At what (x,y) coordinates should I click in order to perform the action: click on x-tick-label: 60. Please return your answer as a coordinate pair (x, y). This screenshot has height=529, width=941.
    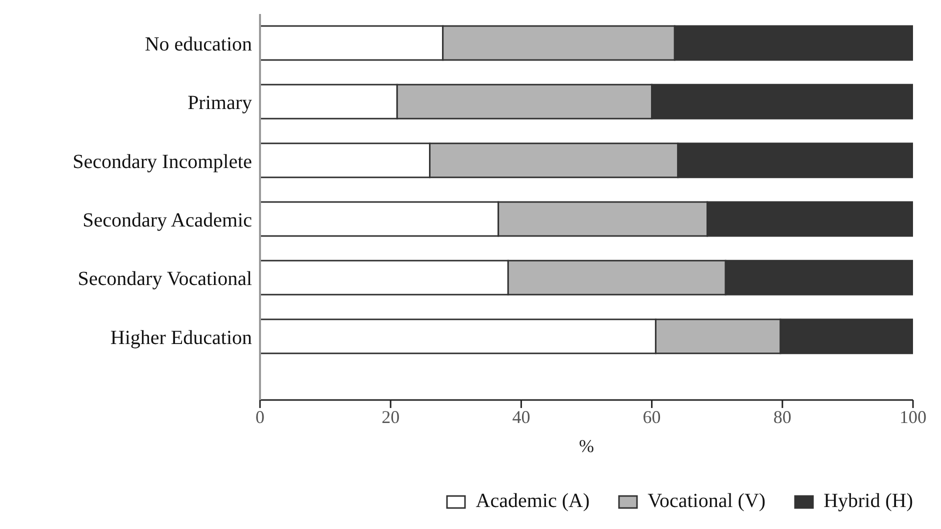
    Looking at the image, I should click on (651, 416).